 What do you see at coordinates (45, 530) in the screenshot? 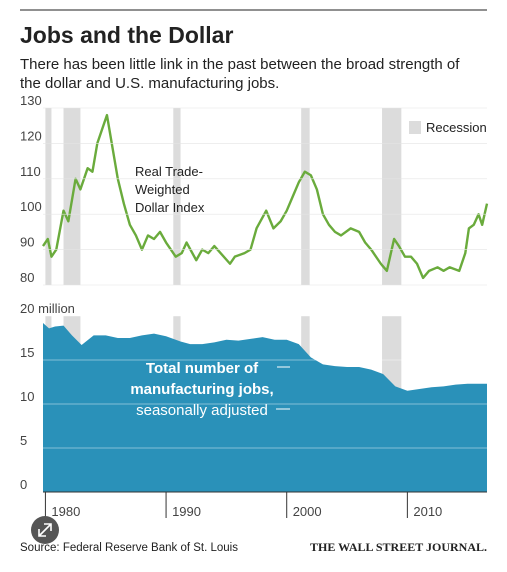
I see `expand-glyph` at bounding box center [45, 530].